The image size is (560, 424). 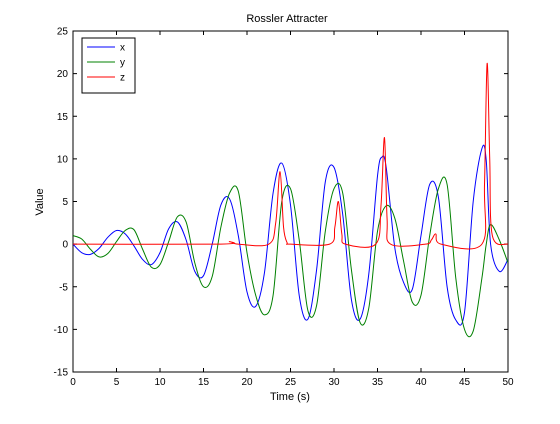 I want to click on legend: xyz, so click(x=108, y=65).